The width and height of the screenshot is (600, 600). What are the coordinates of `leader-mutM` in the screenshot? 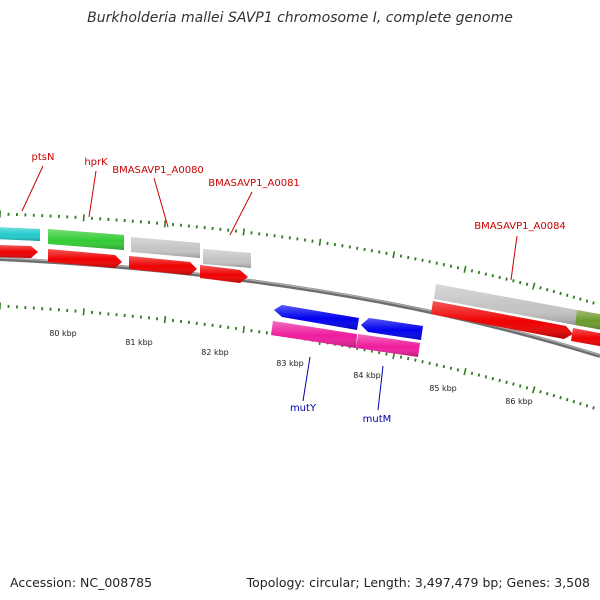 It's located at (380, 388).